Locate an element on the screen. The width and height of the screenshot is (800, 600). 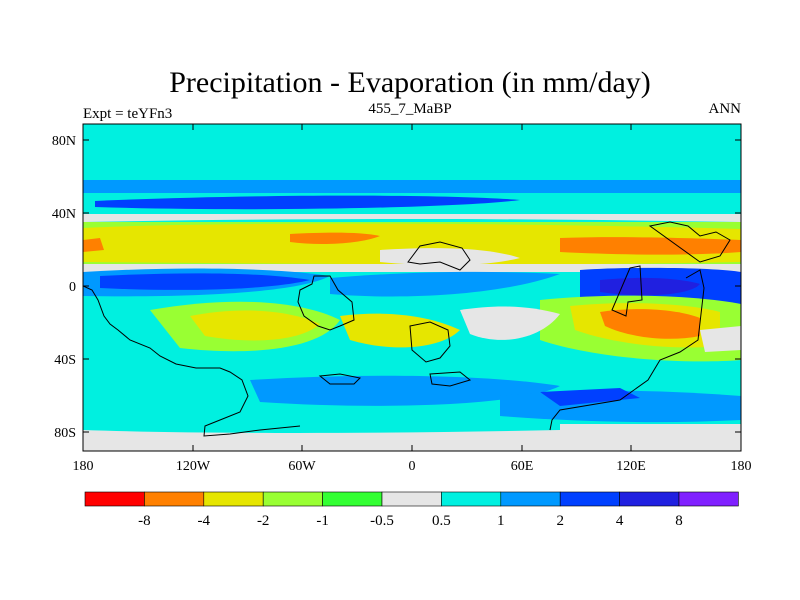
lat-label-80n: 80N is located at coordinates (64, 141).